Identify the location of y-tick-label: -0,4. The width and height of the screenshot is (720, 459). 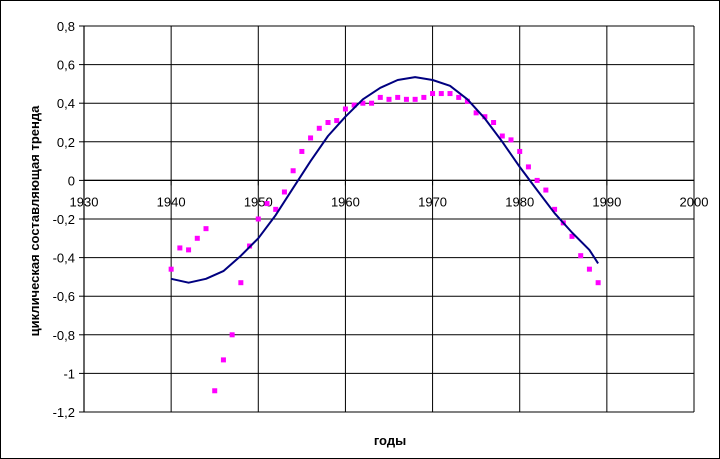
(64, 258).